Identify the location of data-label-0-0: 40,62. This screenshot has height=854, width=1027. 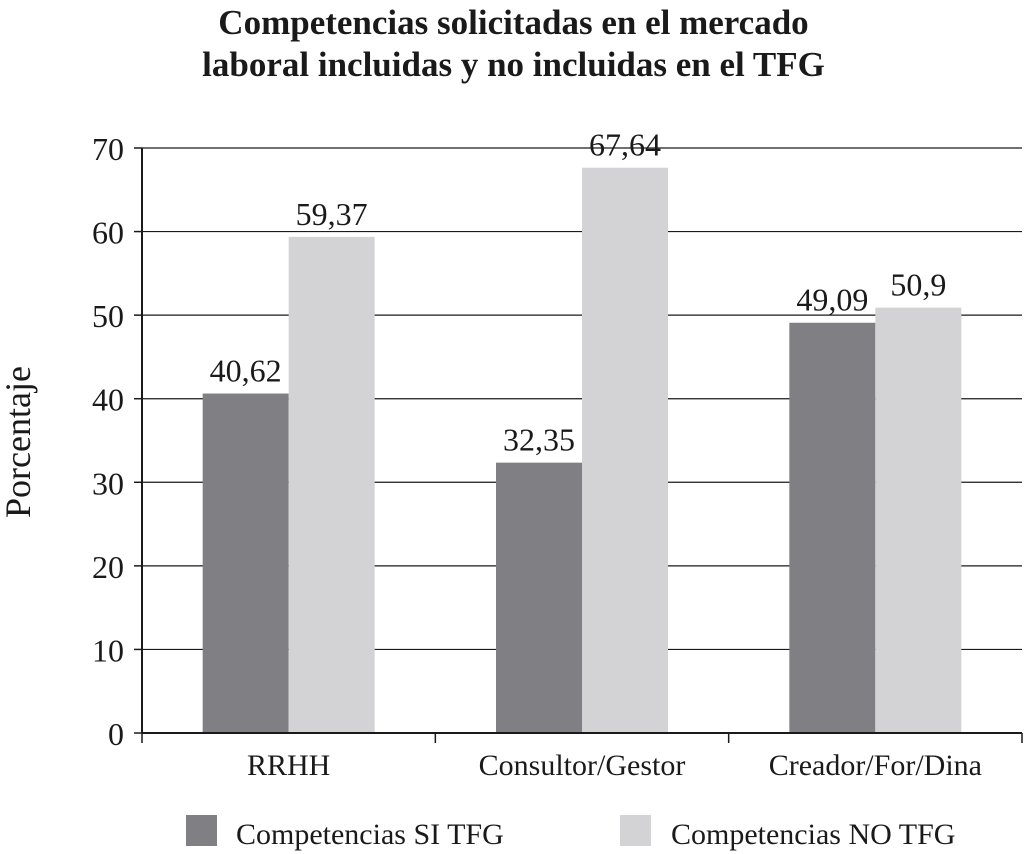
(246, 371).